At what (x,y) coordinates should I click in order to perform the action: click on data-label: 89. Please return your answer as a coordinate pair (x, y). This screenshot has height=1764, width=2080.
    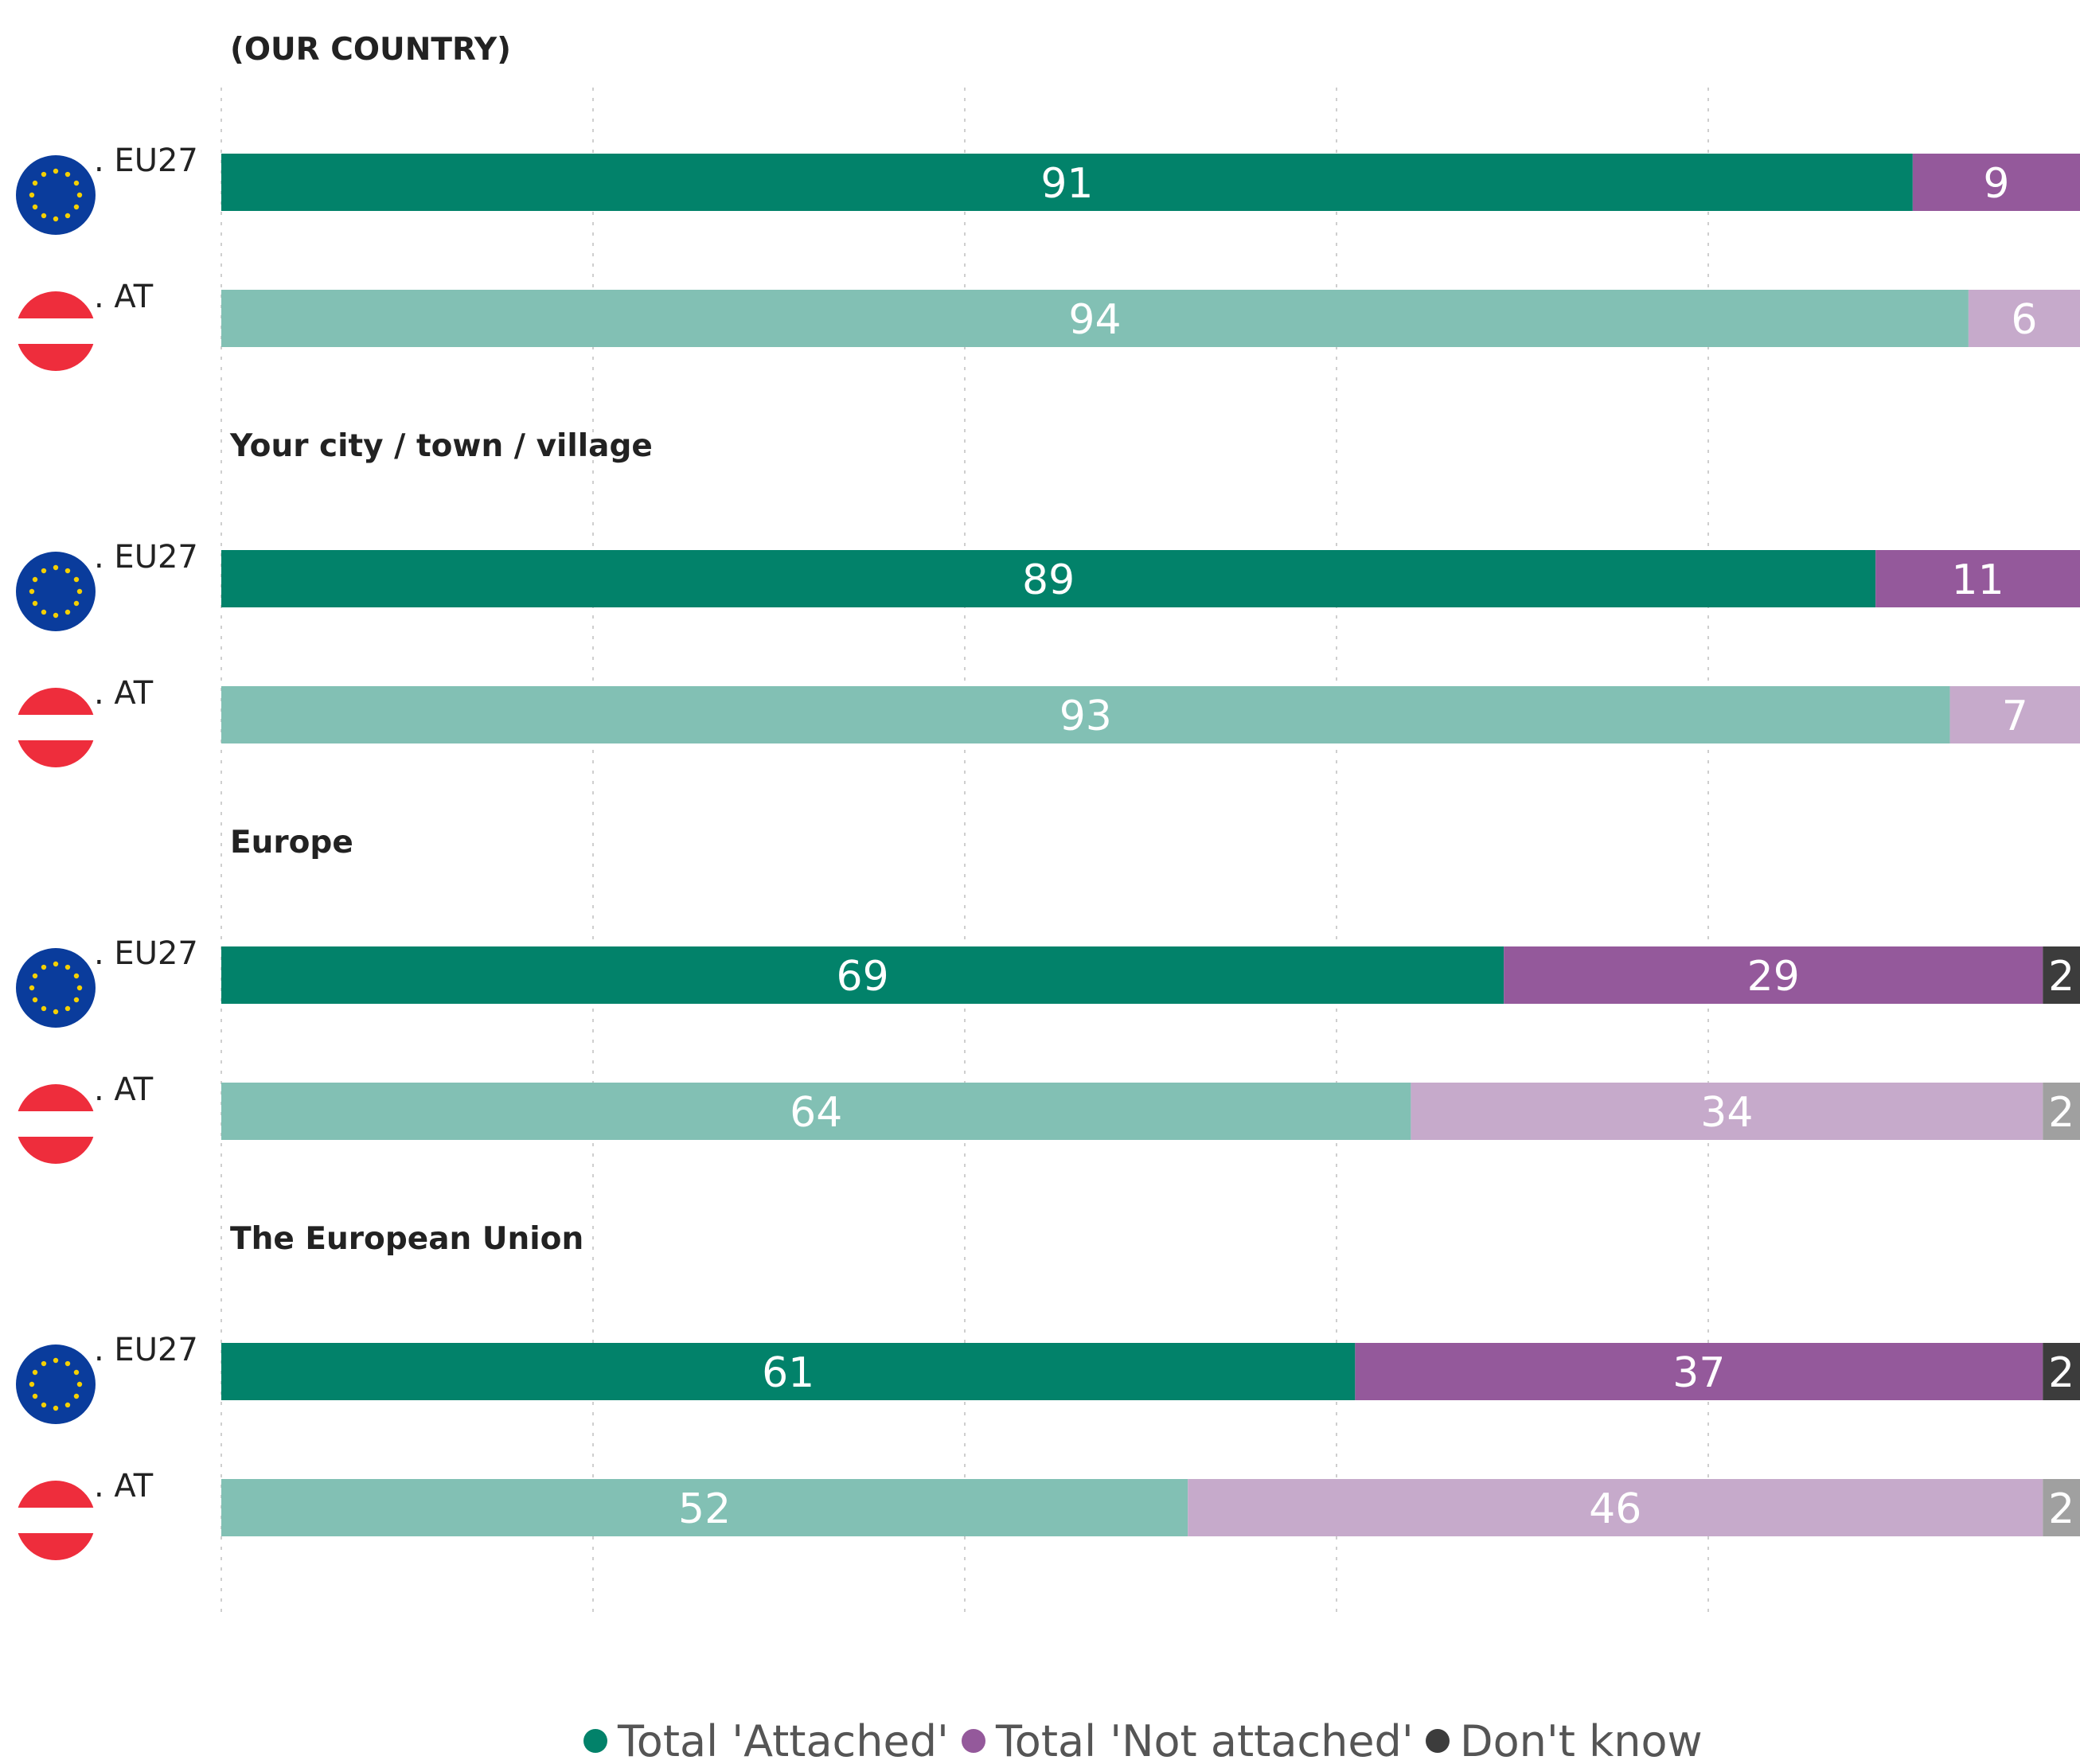
    Looking at the image, I should click on (1049, 580).